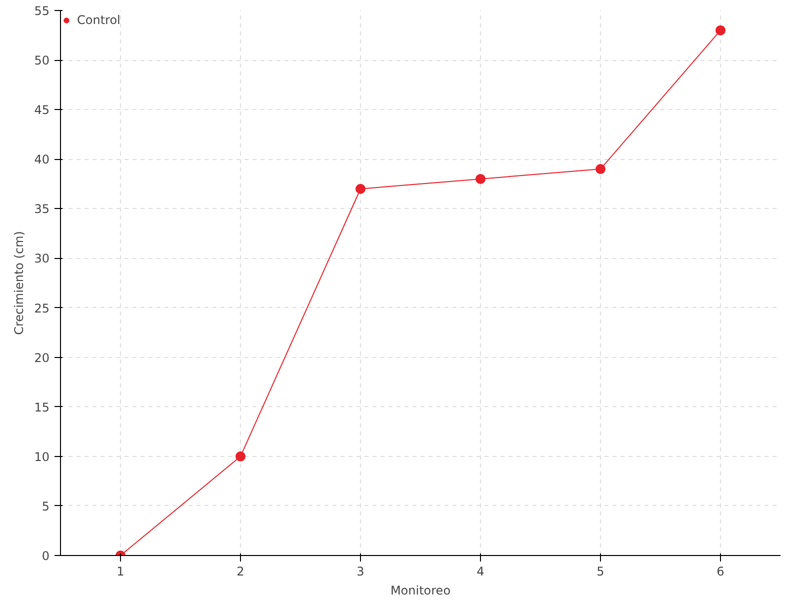  What do you see at coordinates (600, 571) in the screenshot?
I see `x-tick-label: 5` at bounding box center [600, 571].